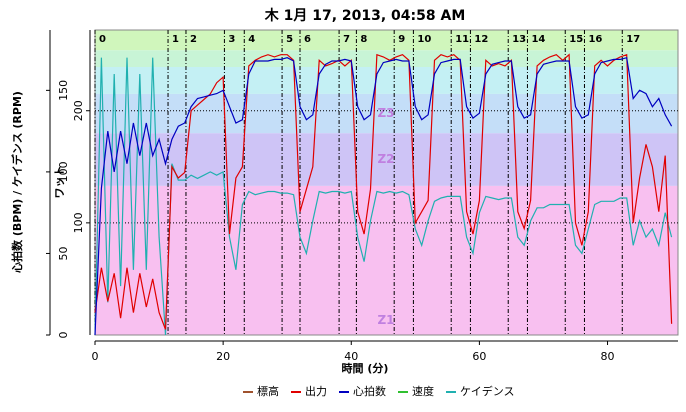 The width and height of the screenshot is (686, 412). Describe the element at coordinates (63, 90) in the screenshot. I see `y-tick-label: 150` at that location.